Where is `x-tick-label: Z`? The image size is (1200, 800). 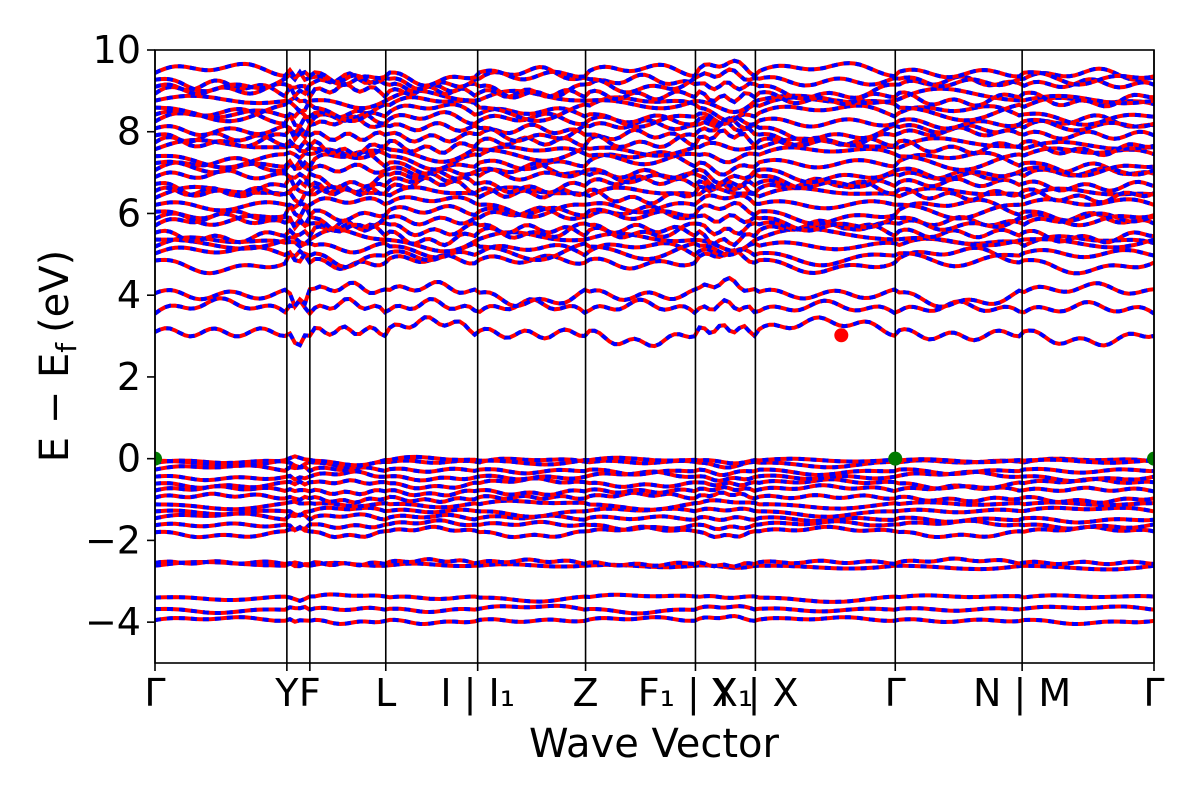 x-tick-label: Z is located at coordinates (586, 693).